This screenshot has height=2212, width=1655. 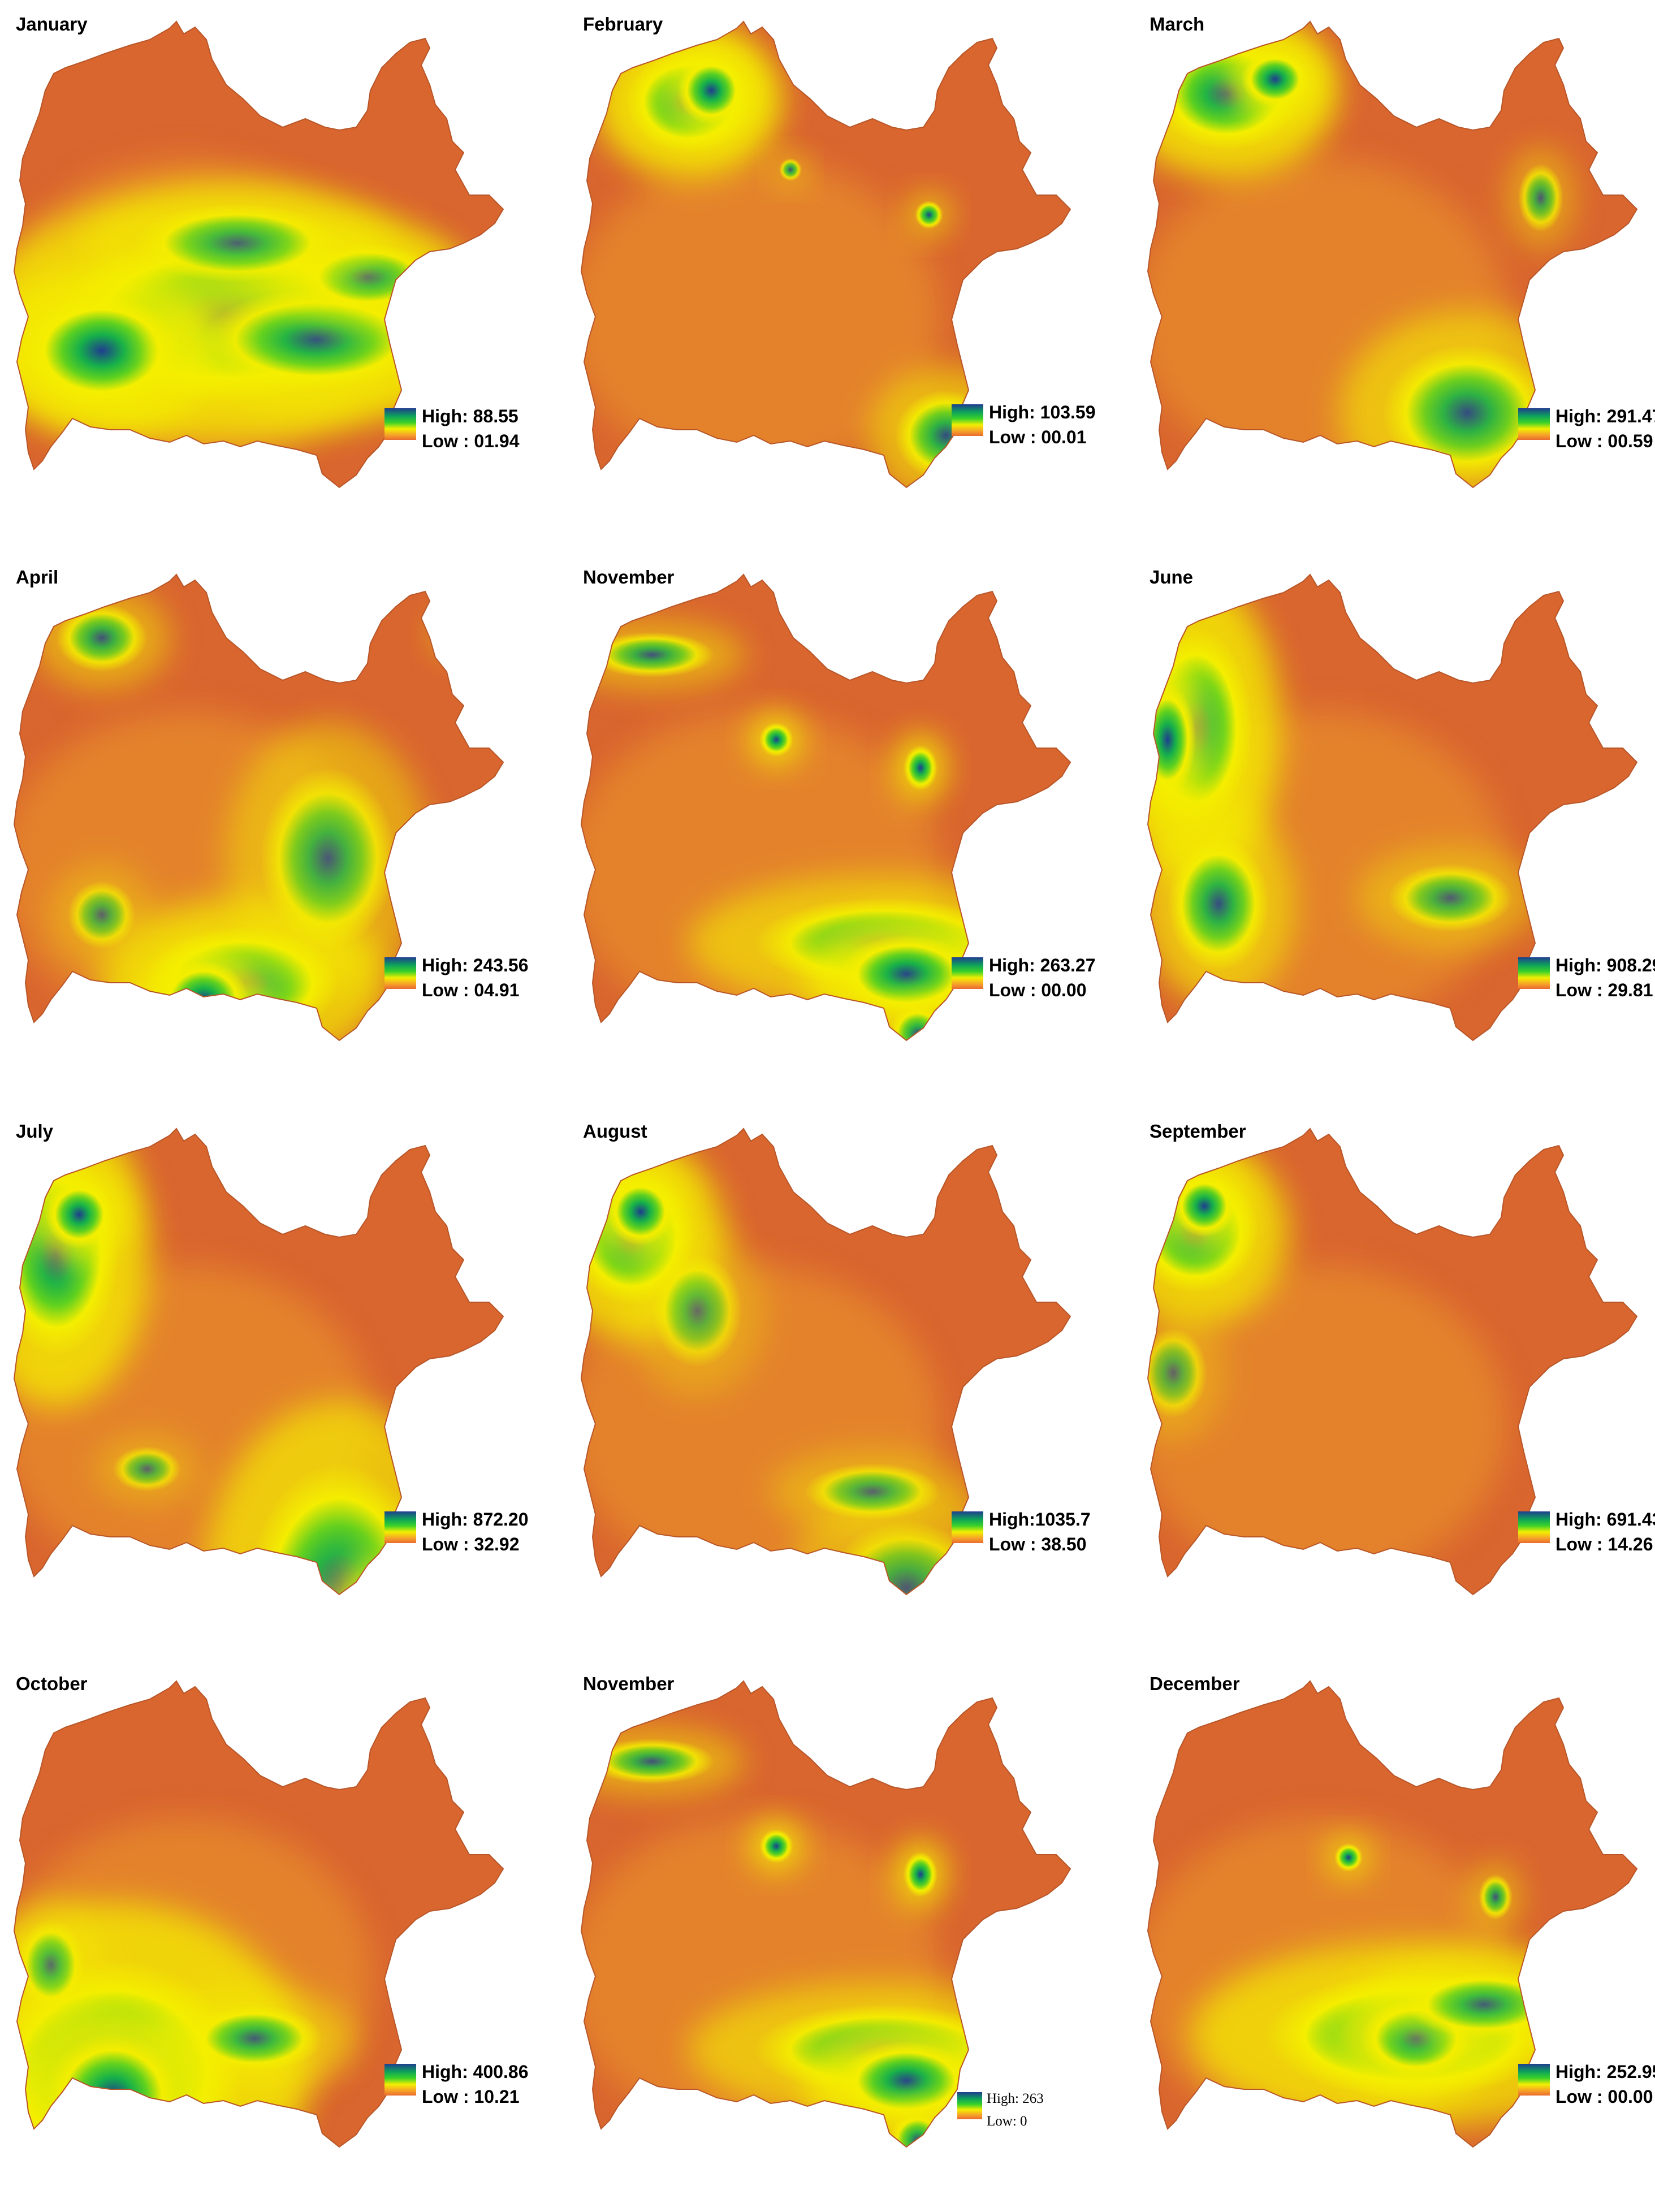 I want to click on map-panel-10: October High: 400.86 Low : 10.21, so click(x=275, y=1936).